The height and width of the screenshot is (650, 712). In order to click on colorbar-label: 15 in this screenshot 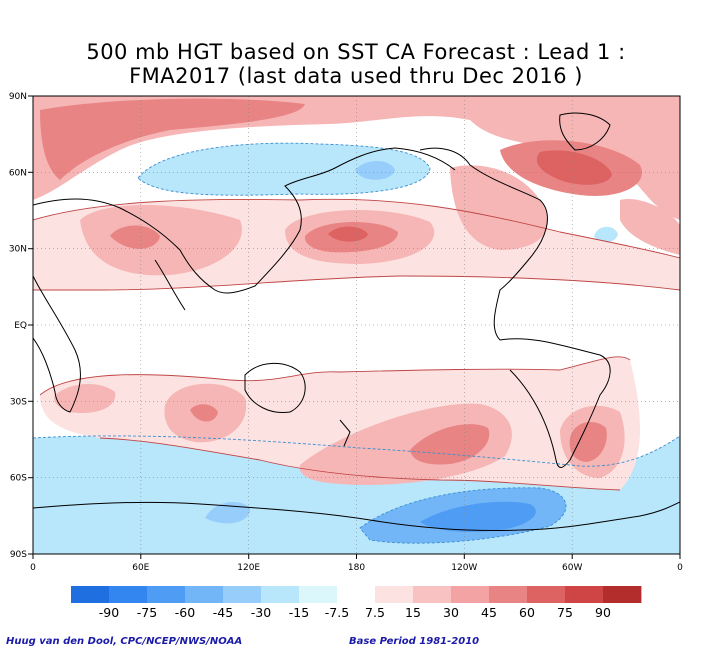, I will do `click(413, 612)`.